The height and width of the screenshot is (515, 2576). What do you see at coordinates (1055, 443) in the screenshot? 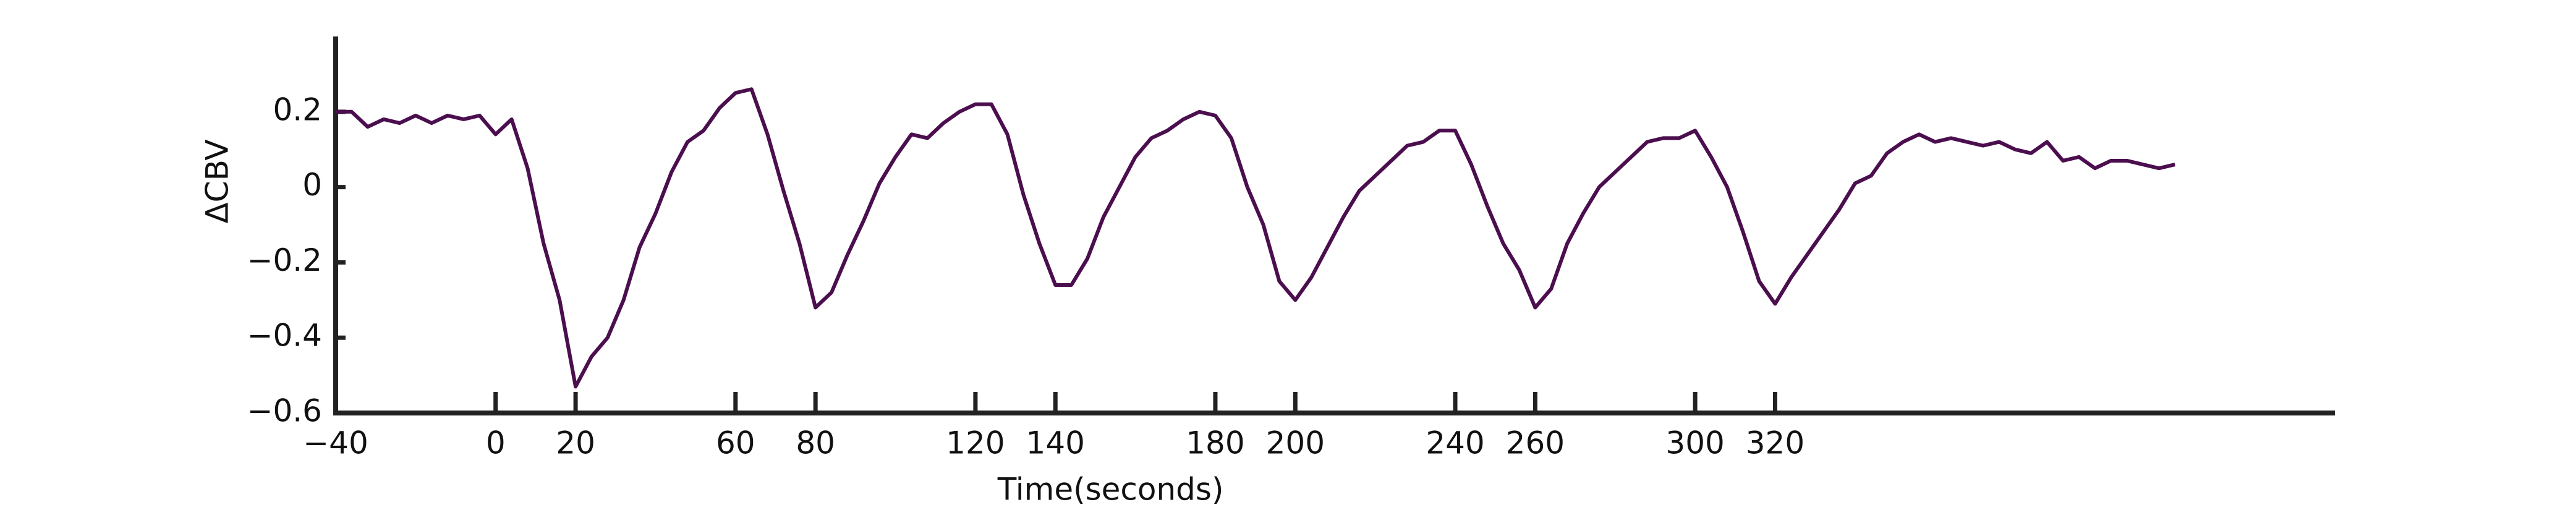
I see `x-tick-label: 140` at bounding box center [1055, 443].